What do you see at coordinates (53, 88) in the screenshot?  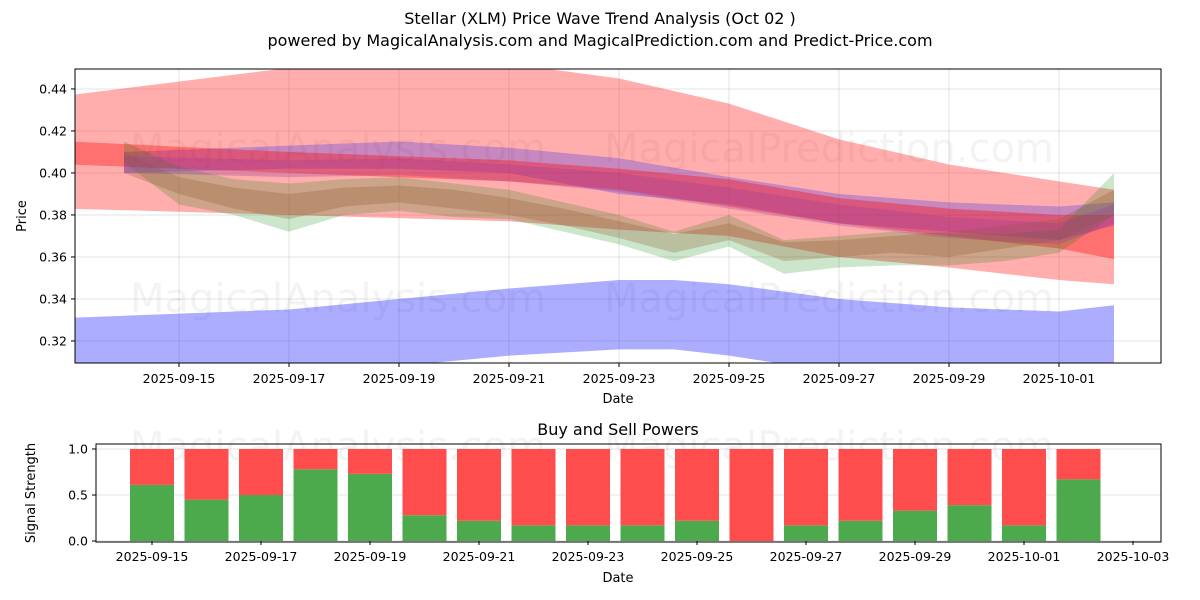 I see `price-y-tick-label: 0.44` at bounding box center [53, 88].